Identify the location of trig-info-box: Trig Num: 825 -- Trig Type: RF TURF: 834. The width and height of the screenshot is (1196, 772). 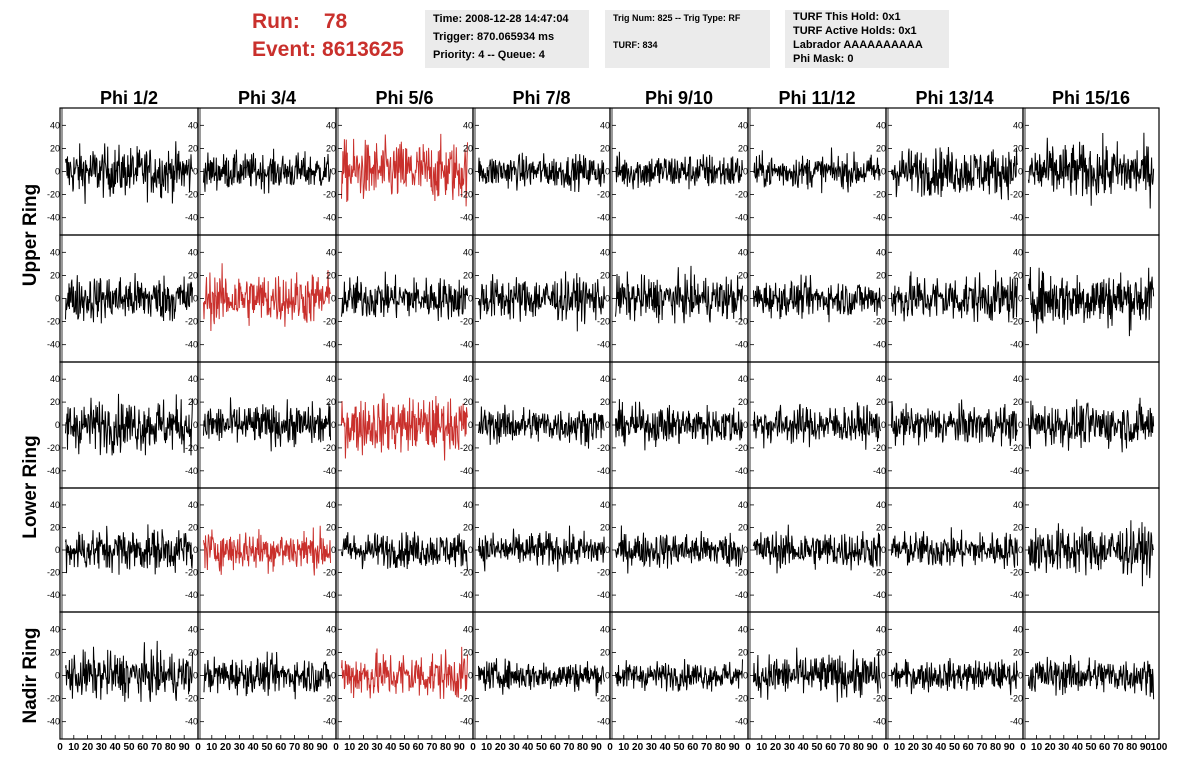
(687, 39).